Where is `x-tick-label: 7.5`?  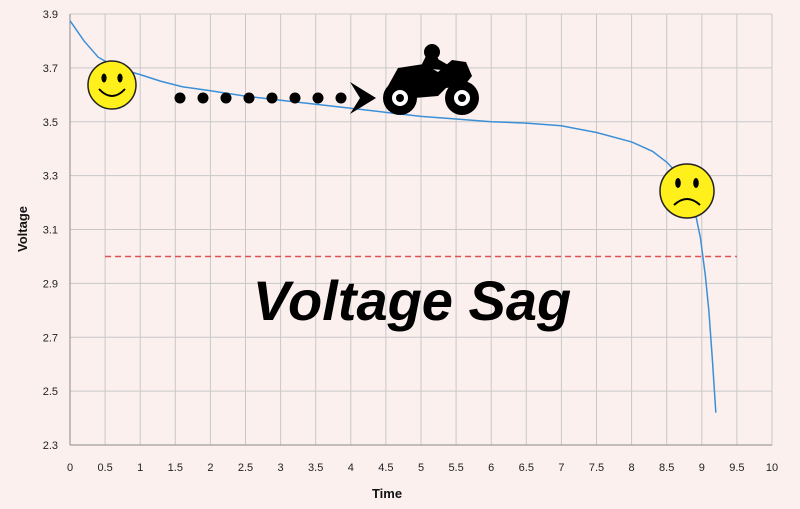
x-tick-label: 7.5 is located at coordinates (596, 468).